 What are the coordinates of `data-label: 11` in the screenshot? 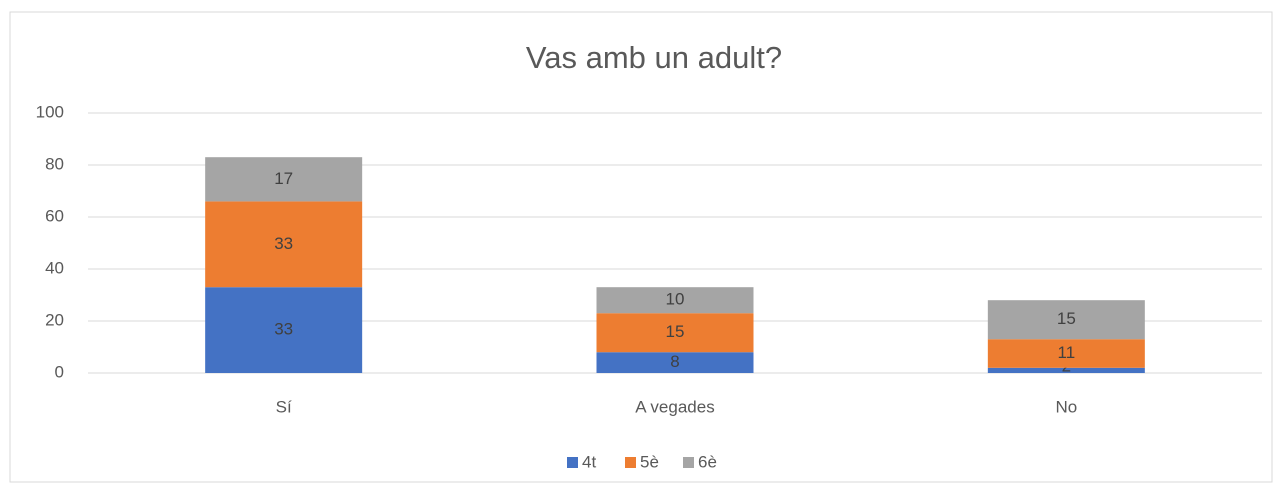 It's located at (1067, 352).